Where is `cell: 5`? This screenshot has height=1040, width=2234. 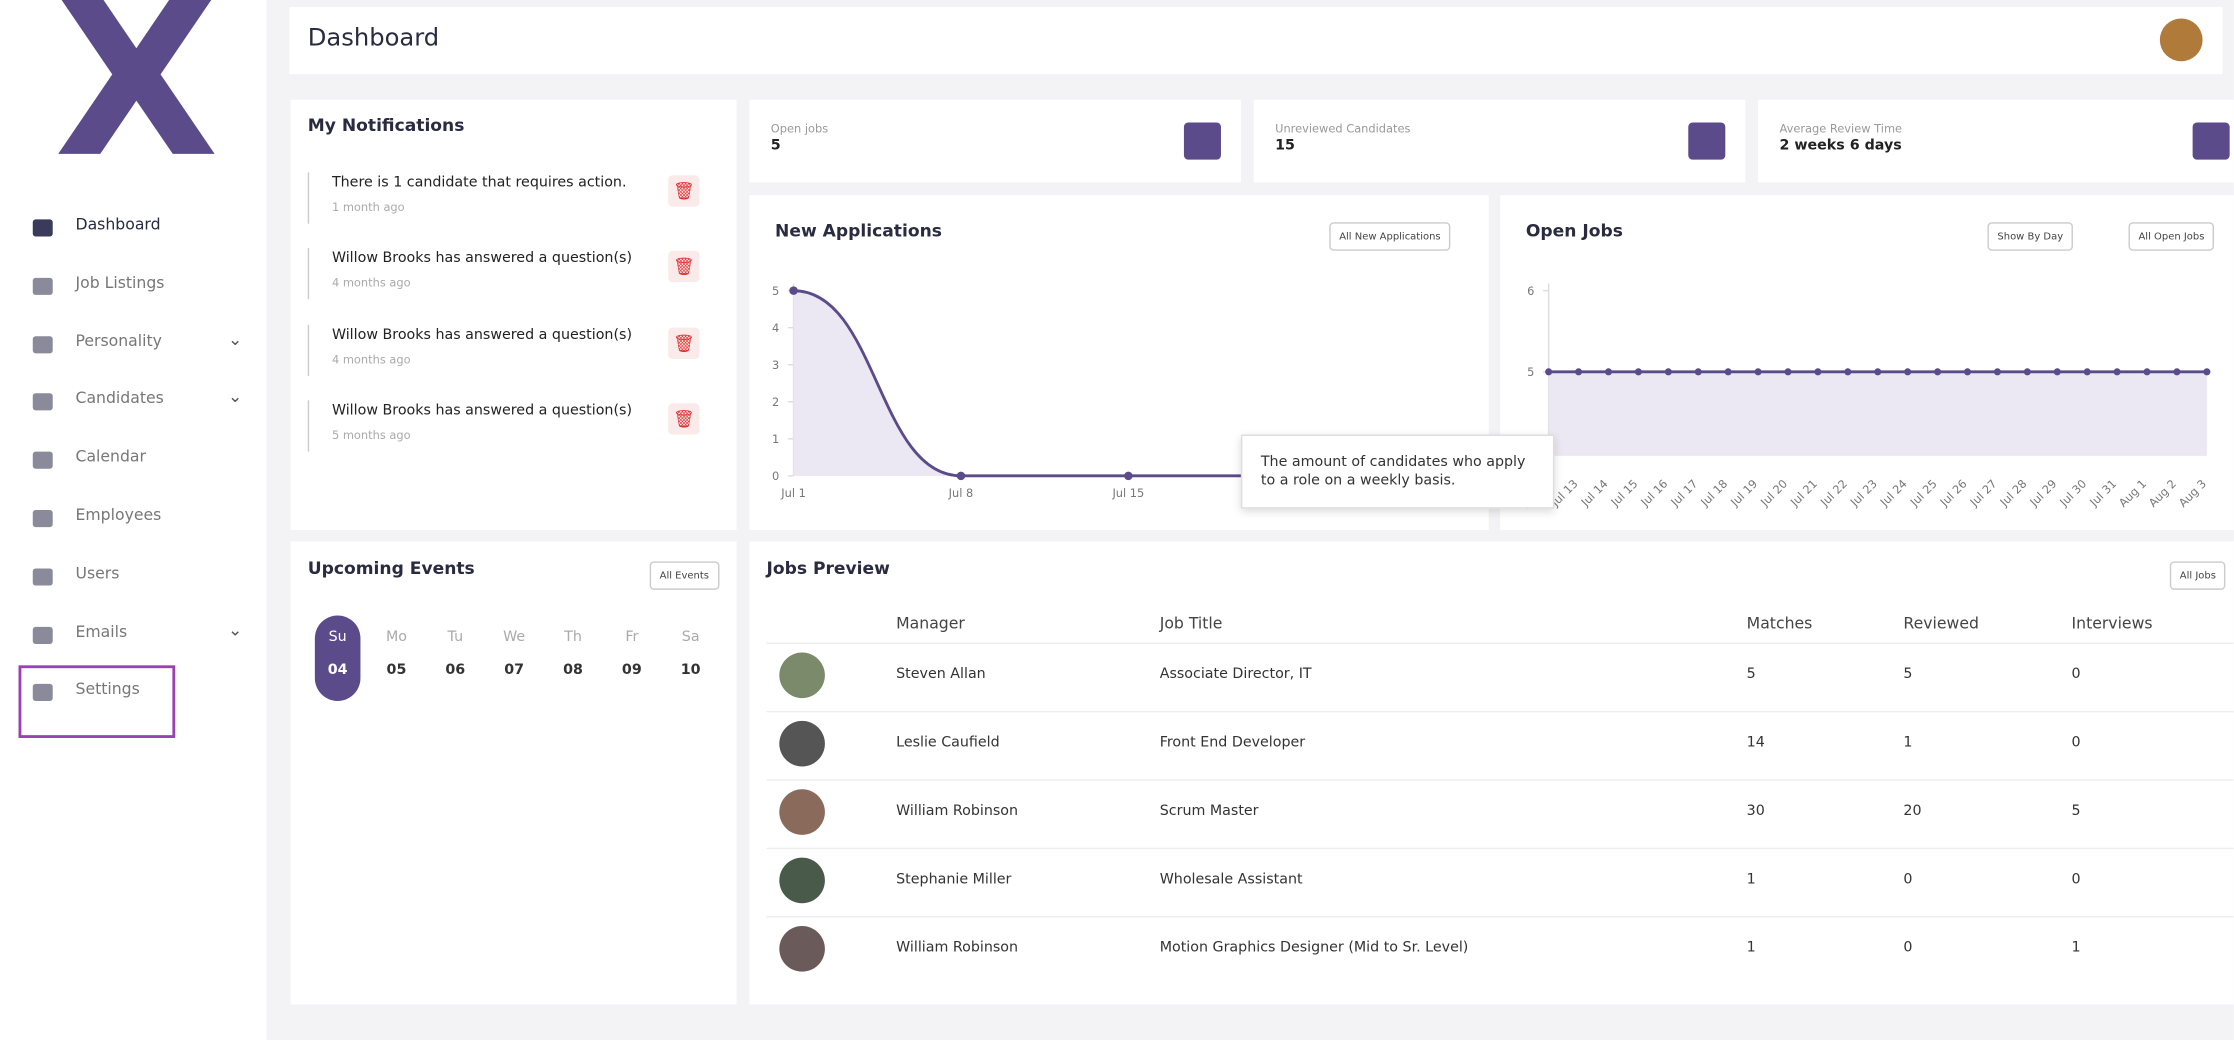
cell: 5 is located at coordinates (1751, 674).